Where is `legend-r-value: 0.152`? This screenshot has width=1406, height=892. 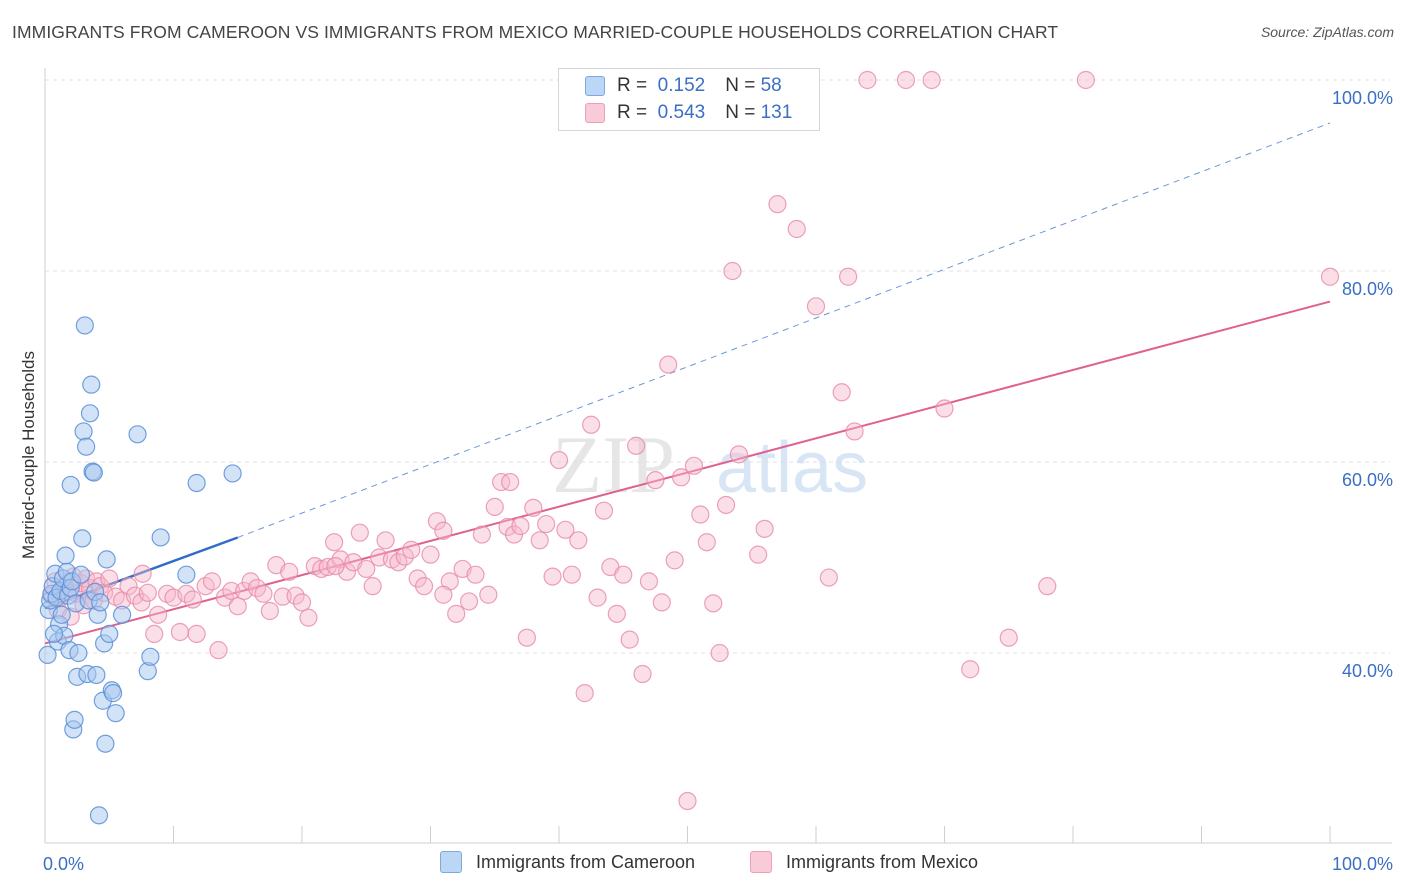
legend-r-value: 0.152 is located at coordinates (681, 85).